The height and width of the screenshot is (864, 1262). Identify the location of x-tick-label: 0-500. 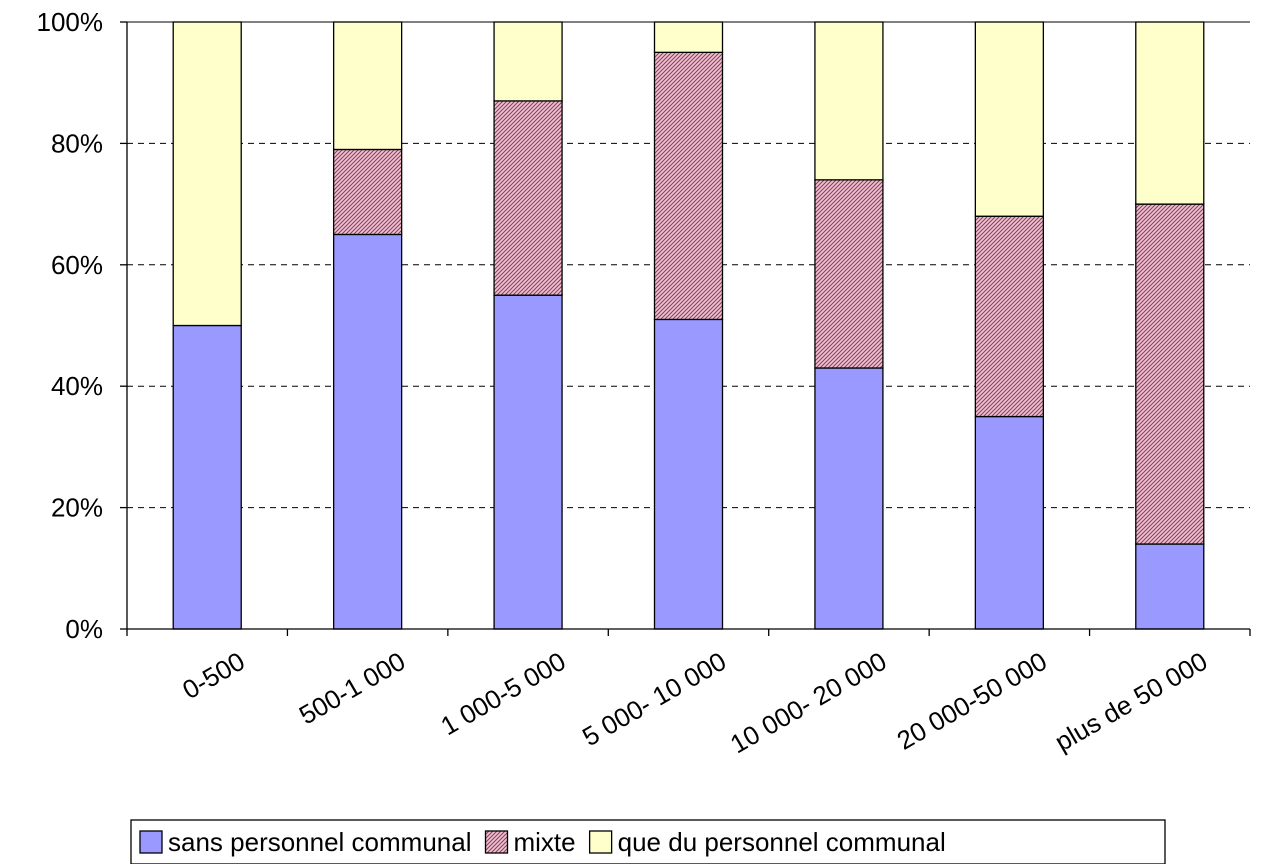
(213, 675).